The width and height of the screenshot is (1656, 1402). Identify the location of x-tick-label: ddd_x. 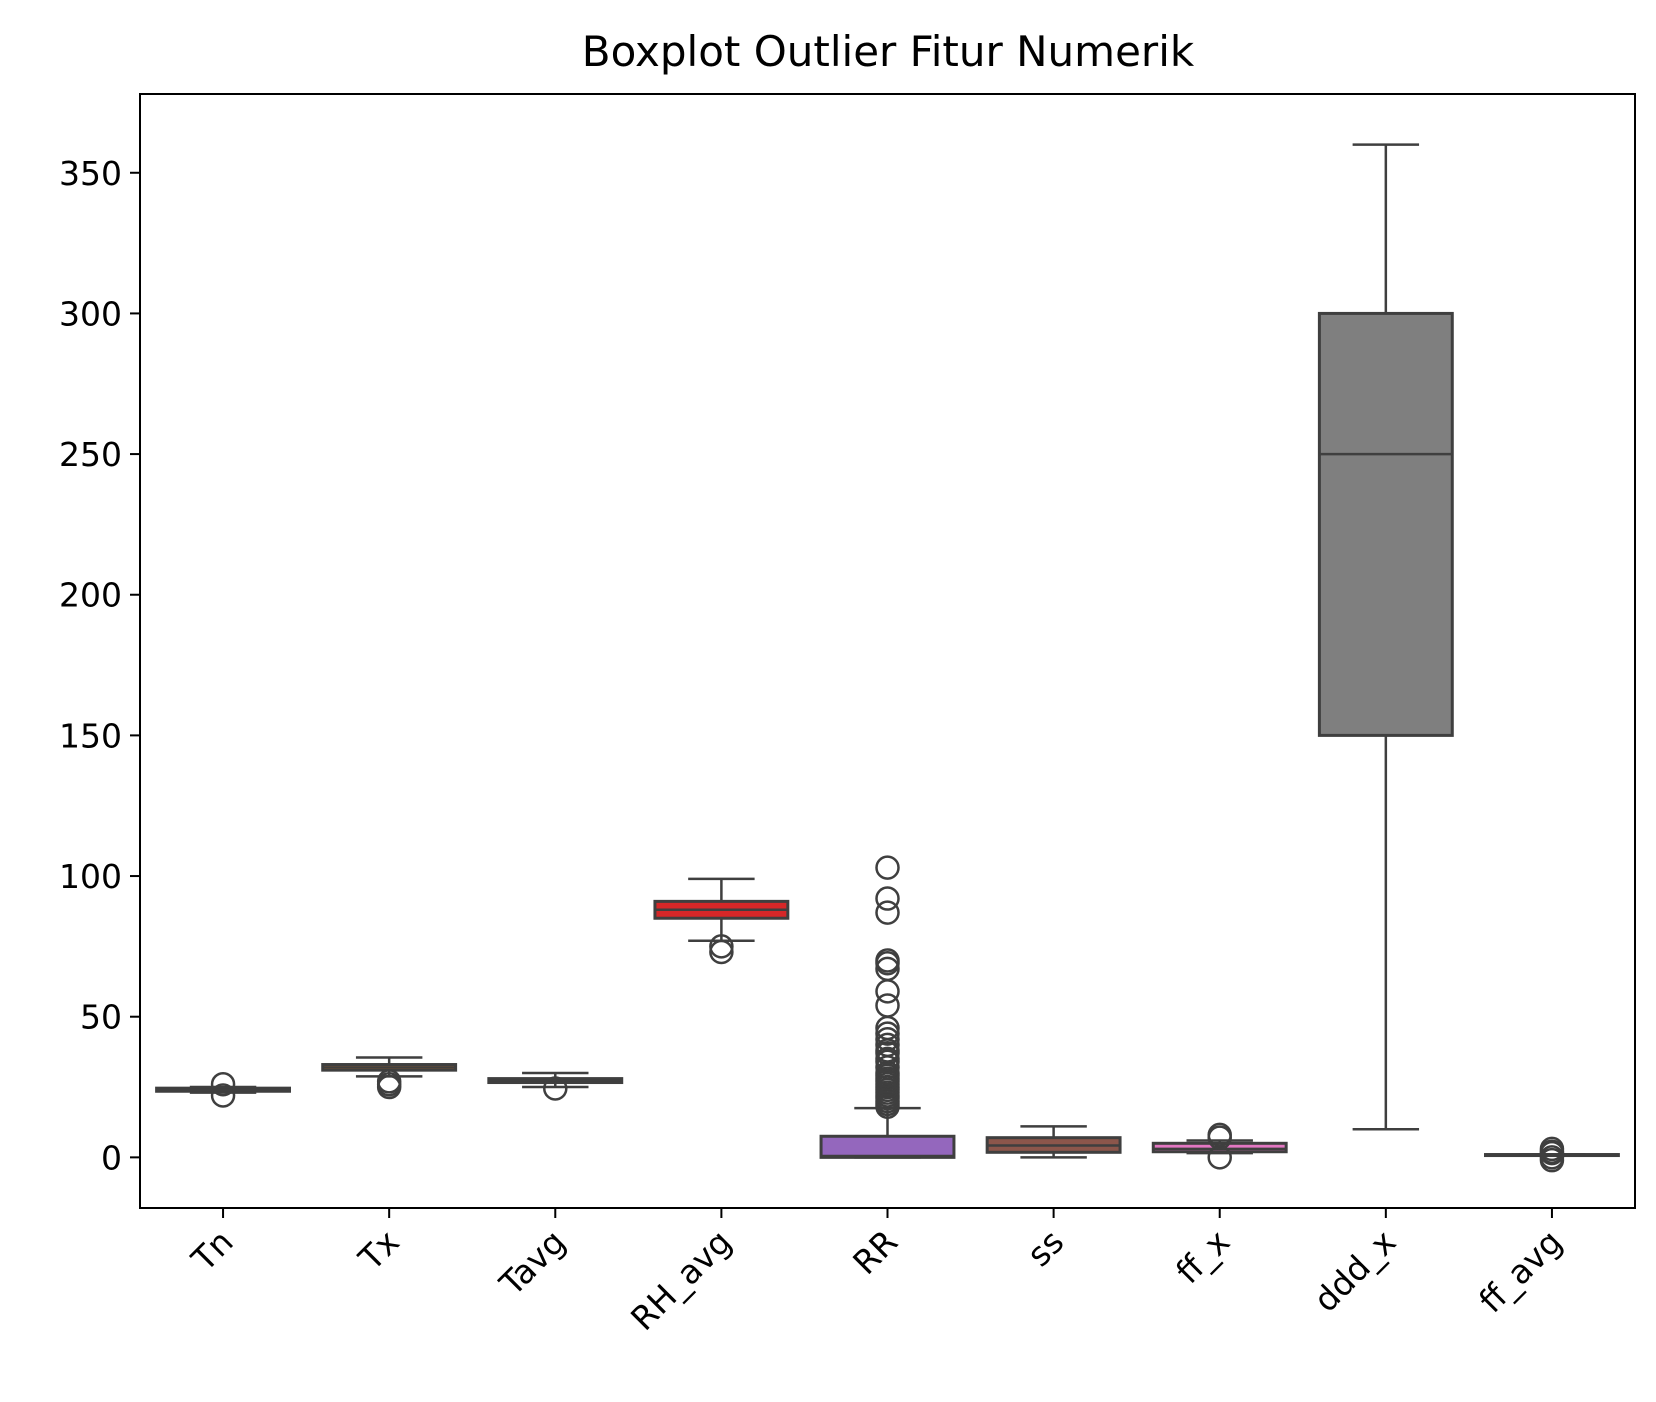
(1354, 1270).